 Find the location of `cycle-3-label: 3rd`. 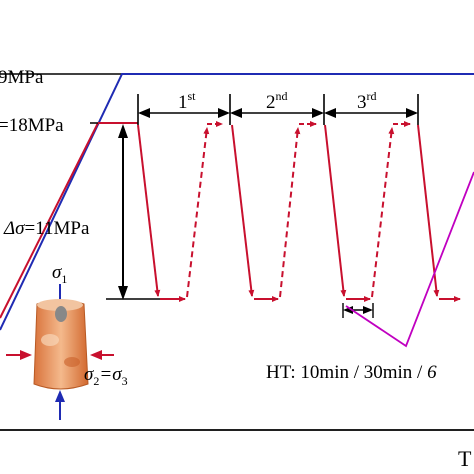

cycle-3-label: 3rd is located at coordinates (367, 101).